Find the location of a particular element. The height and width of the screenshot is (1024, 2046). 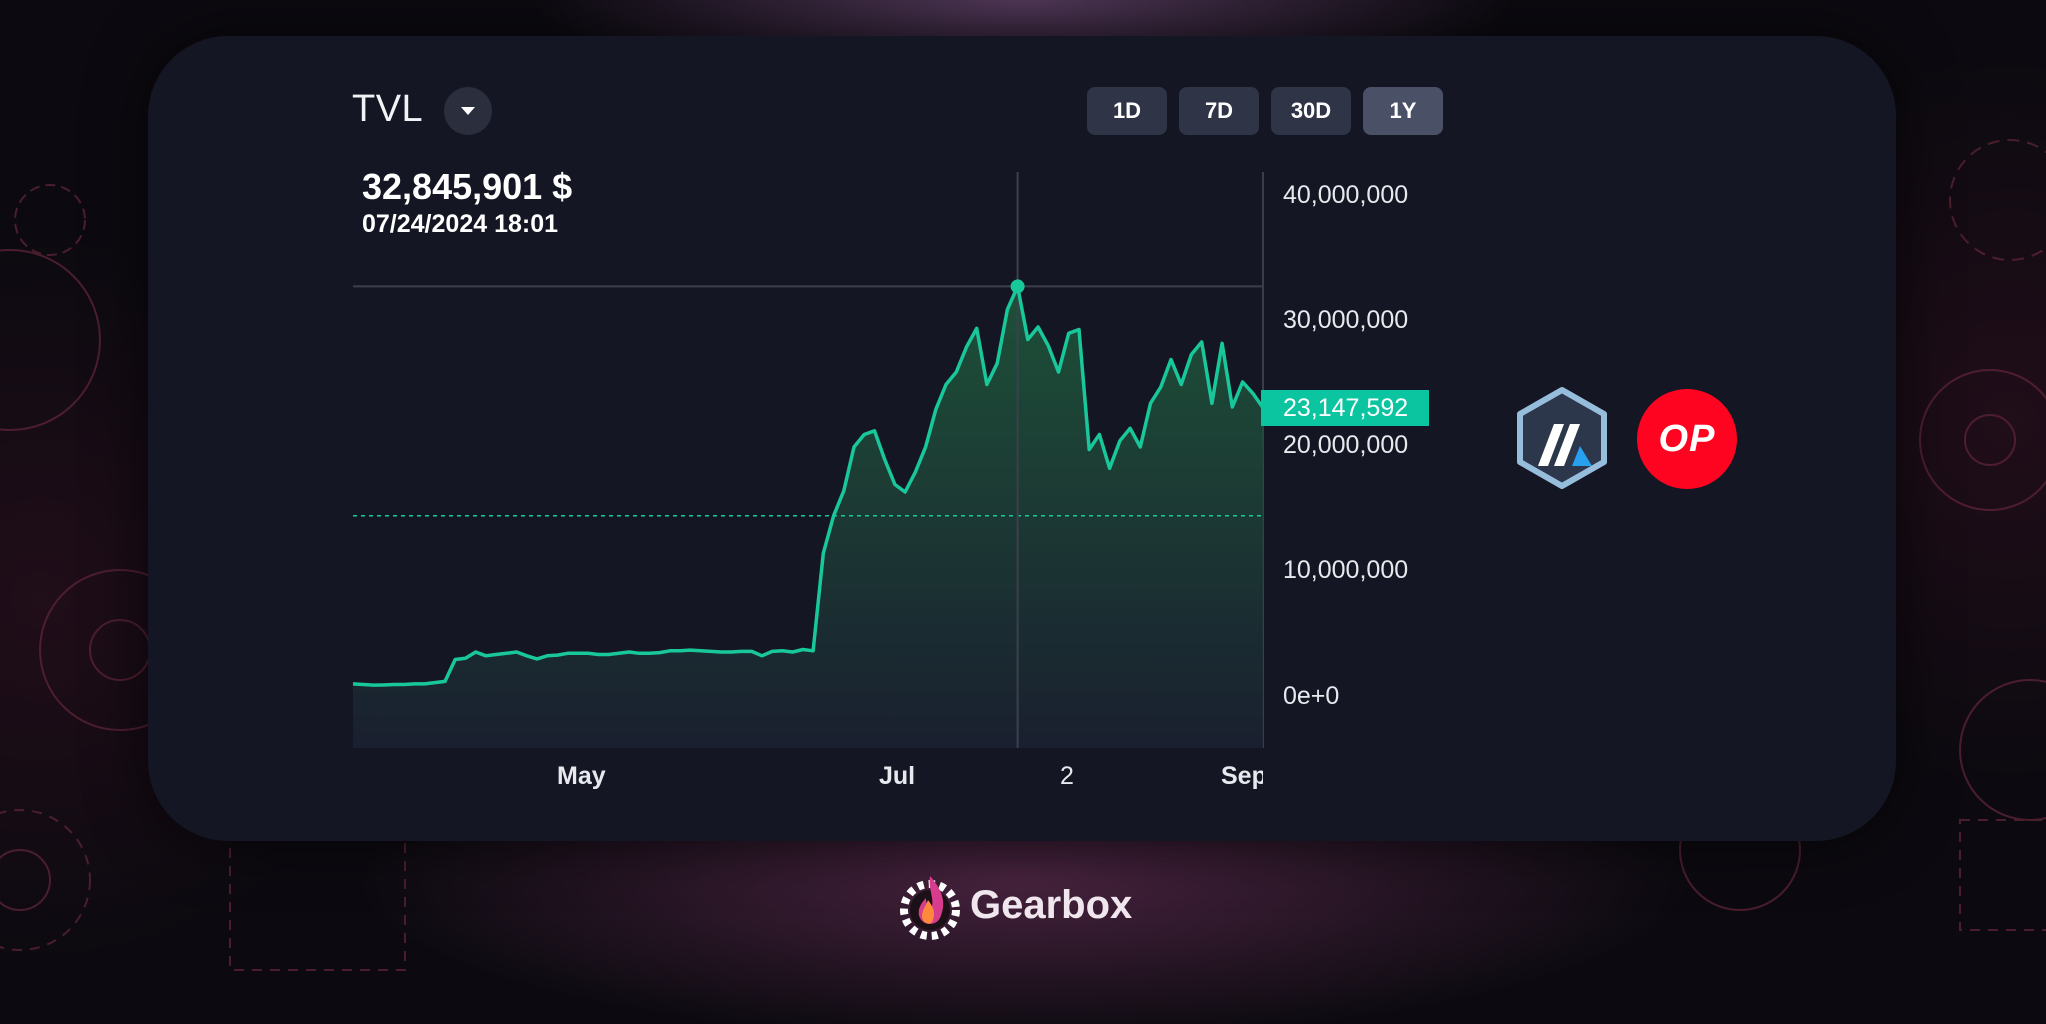

optimism-icon: OP is located at coordinates (1687, 439).